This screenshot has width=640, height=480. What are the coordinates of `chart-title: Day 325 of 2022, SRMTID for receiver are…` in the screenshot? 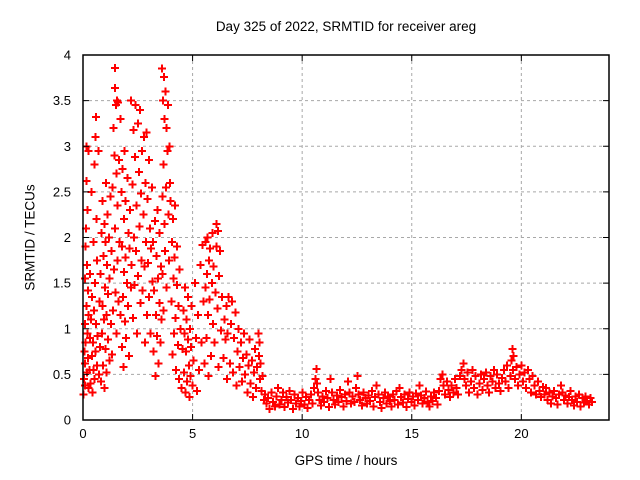 It's located at (346, 26).